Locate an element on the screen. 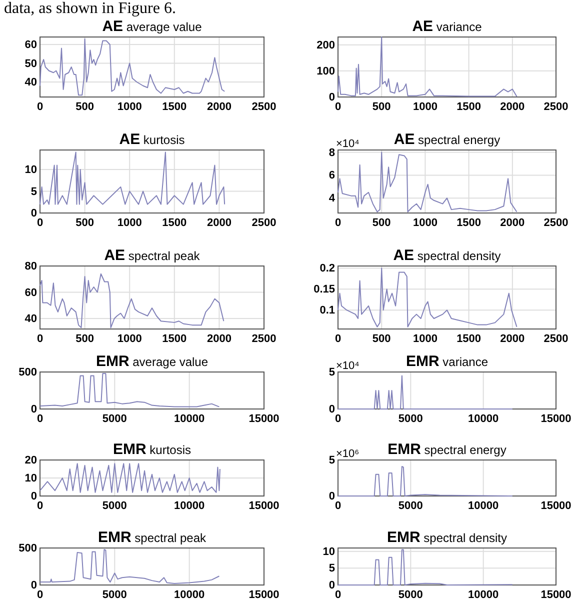  y-tick-label: 20 is located at coordinates (30, 460).